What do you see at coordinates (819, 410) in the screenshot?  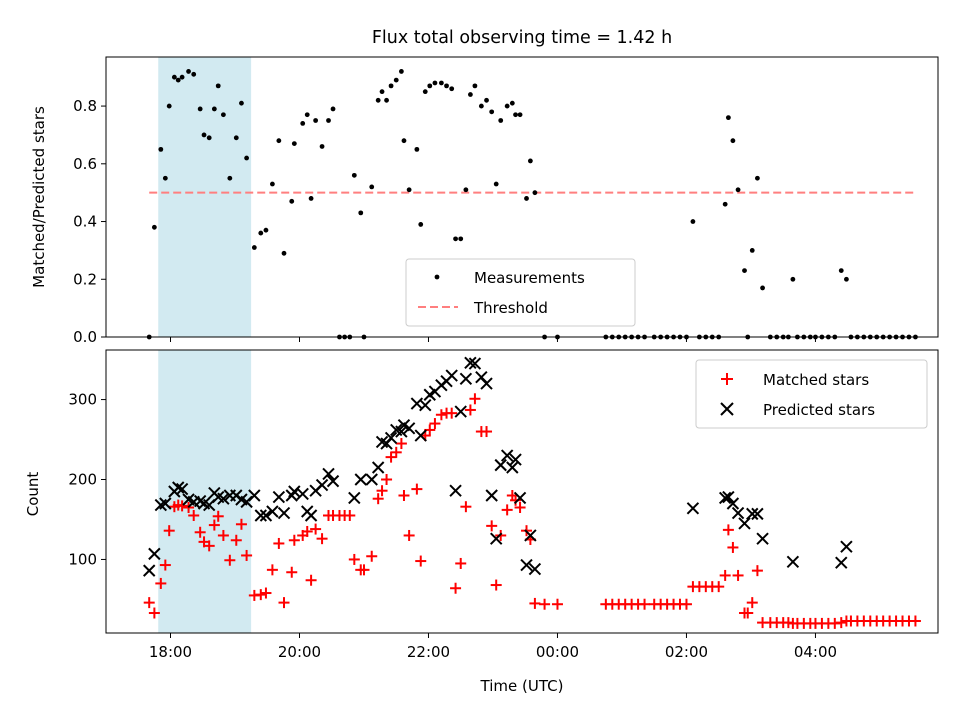 I see `legend-predicted-label: Predicted stars` at bounding box center [819, 410].